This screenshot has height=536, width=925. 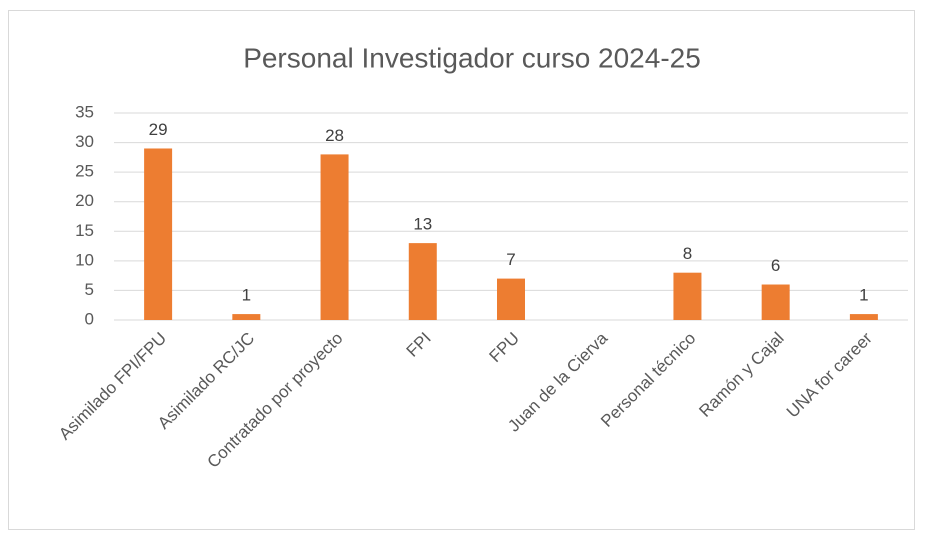 What do you see at coordinates (158, 129) in the screenshot?
I see `data-label: 29` at bounding box center [158, 129].